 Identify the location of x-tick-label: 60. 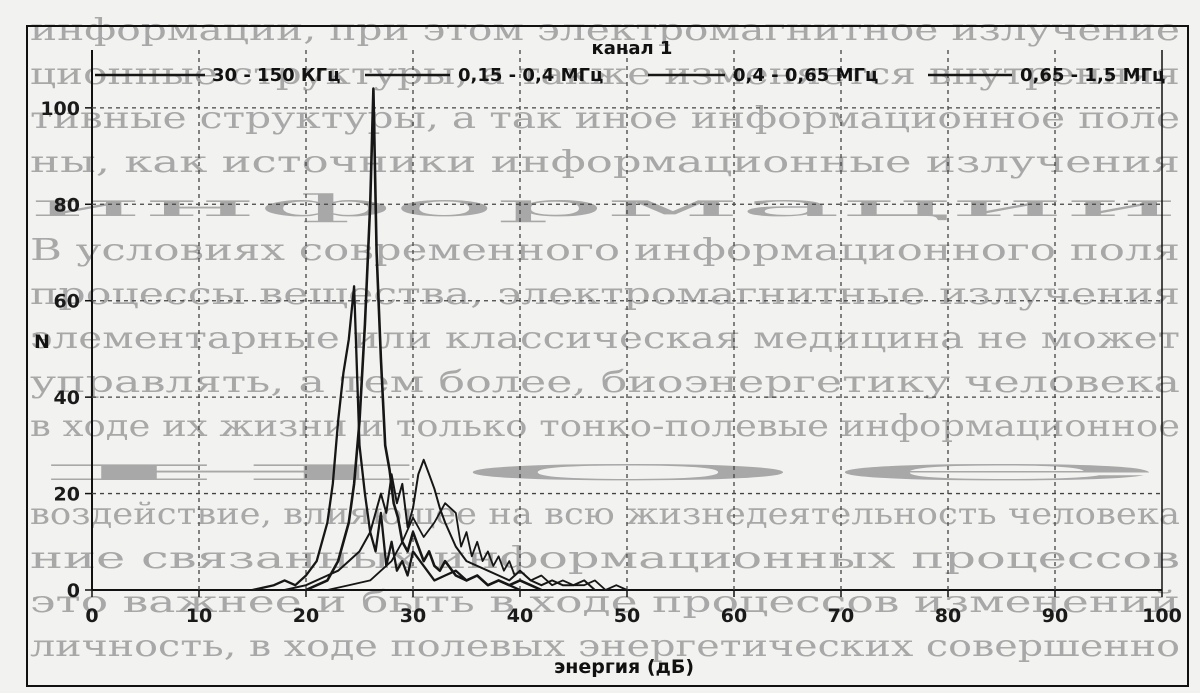
(734, 616).